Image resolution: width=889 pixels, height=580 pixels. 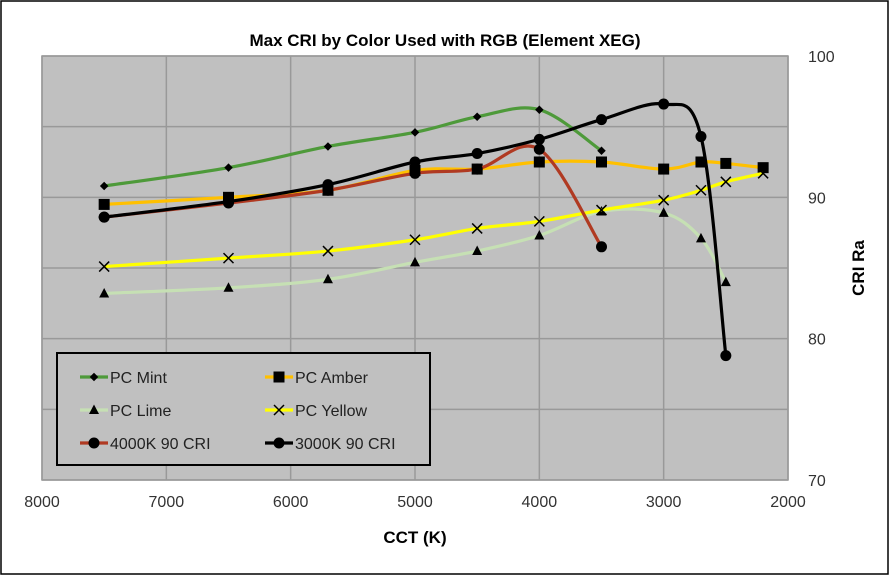 I want to click on legend-label: PC Yellow, so click(x=331, y=411).